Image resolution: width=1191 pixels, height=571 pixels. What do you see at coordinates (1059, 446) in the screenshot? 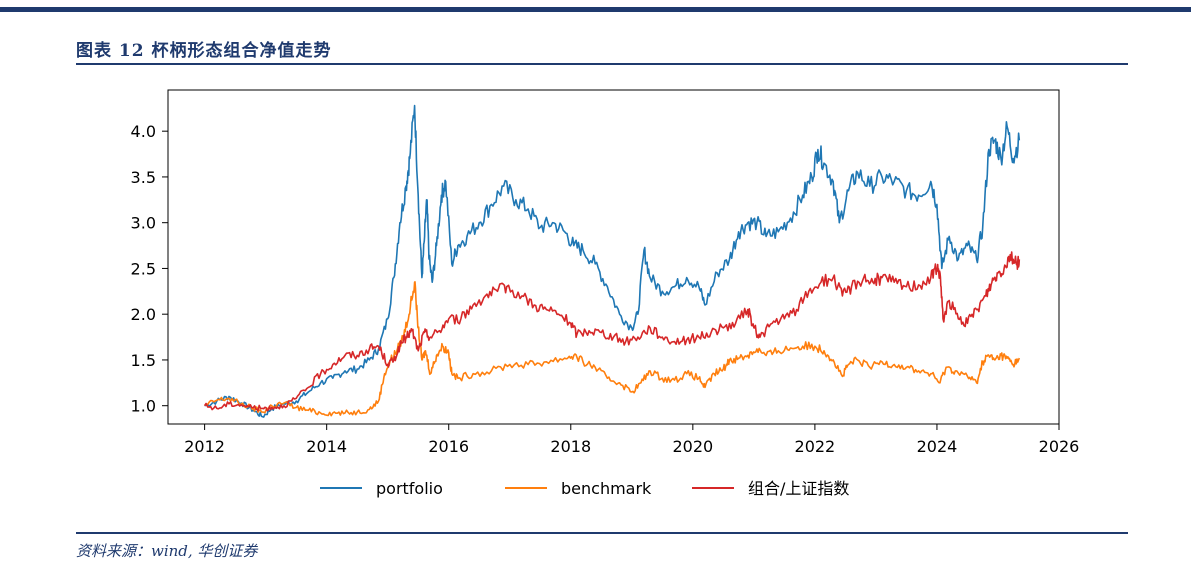
I see `x-tick-label: 2026` at bounding box center [1059, 446].